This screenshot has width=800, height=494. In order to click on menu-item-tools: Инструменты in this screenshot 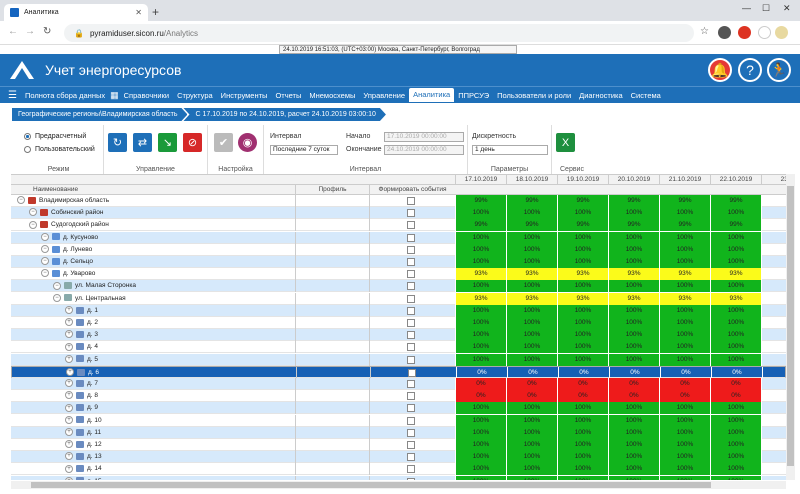, I will do `click(244, 95)`.